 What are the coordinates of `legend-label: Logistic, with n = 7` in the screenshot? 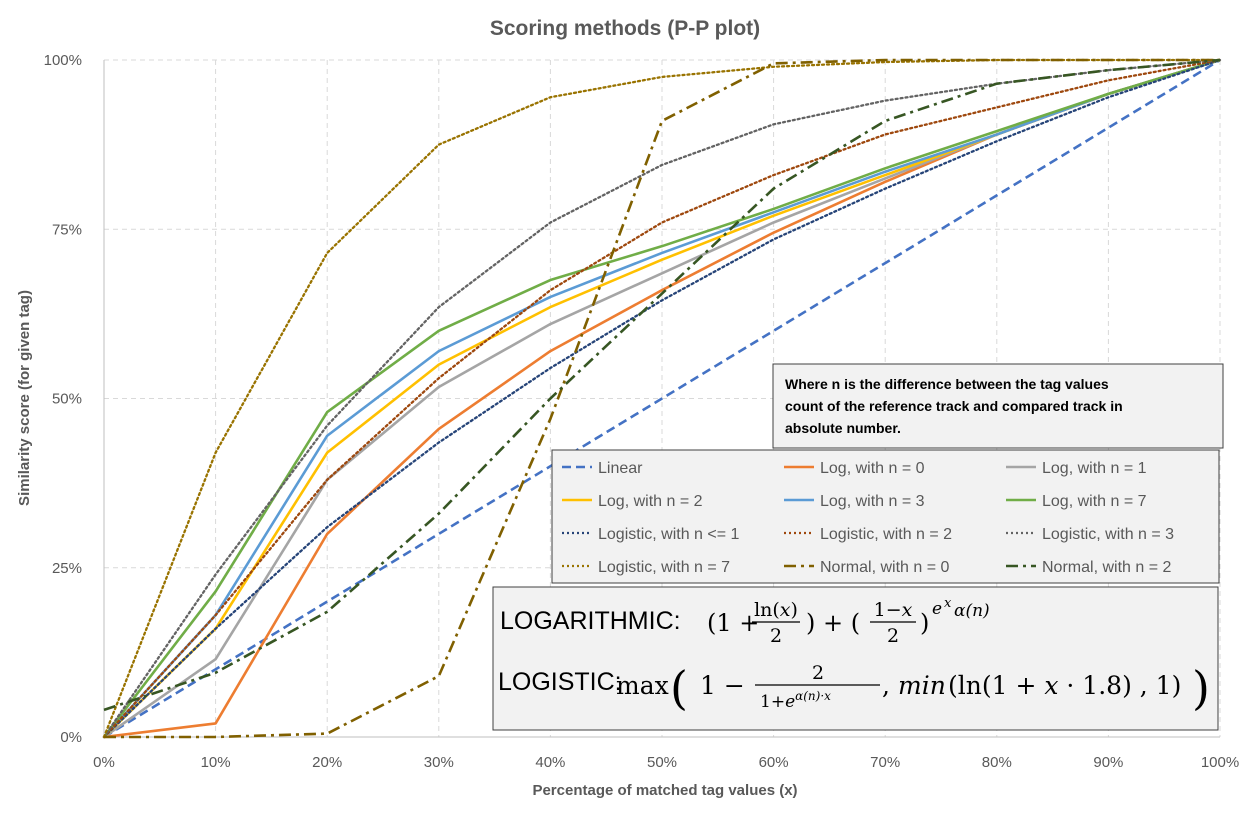 It's located at (664, 567).